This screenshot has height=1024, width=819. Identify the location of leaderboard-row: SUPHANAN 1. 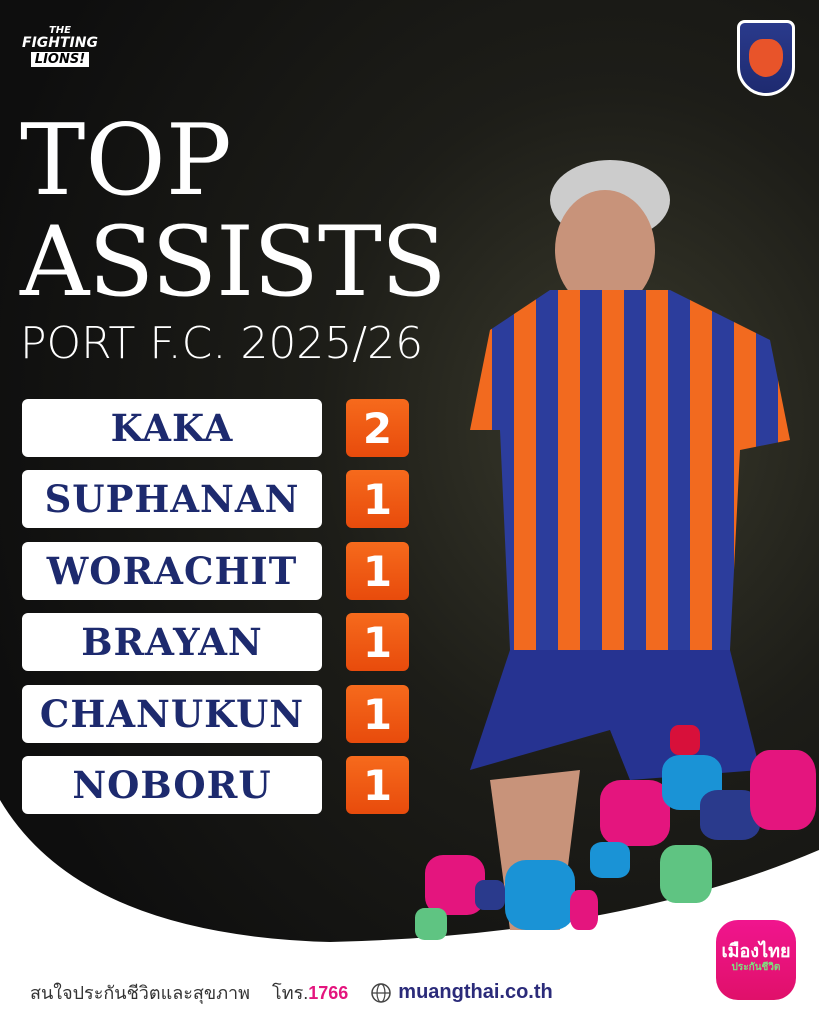
(215, 499).